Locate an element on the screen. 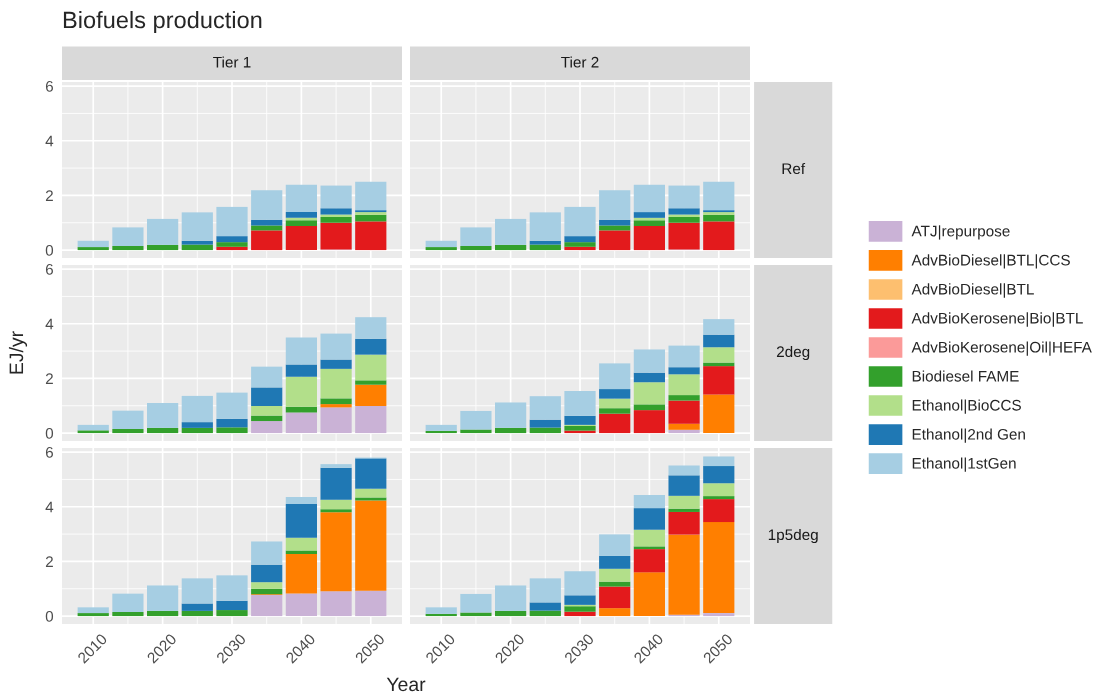 The width and height of the screenshot is (1105, 695). legend-label: ATJ|repurpose is located at coordinates (960, 232).